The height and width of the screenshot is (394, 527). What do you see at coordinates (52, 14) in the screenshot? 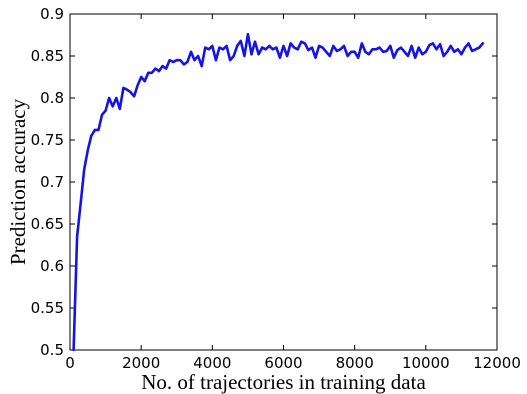
I see `y-tick-label: 0.9` at bounding box center [52, 14].